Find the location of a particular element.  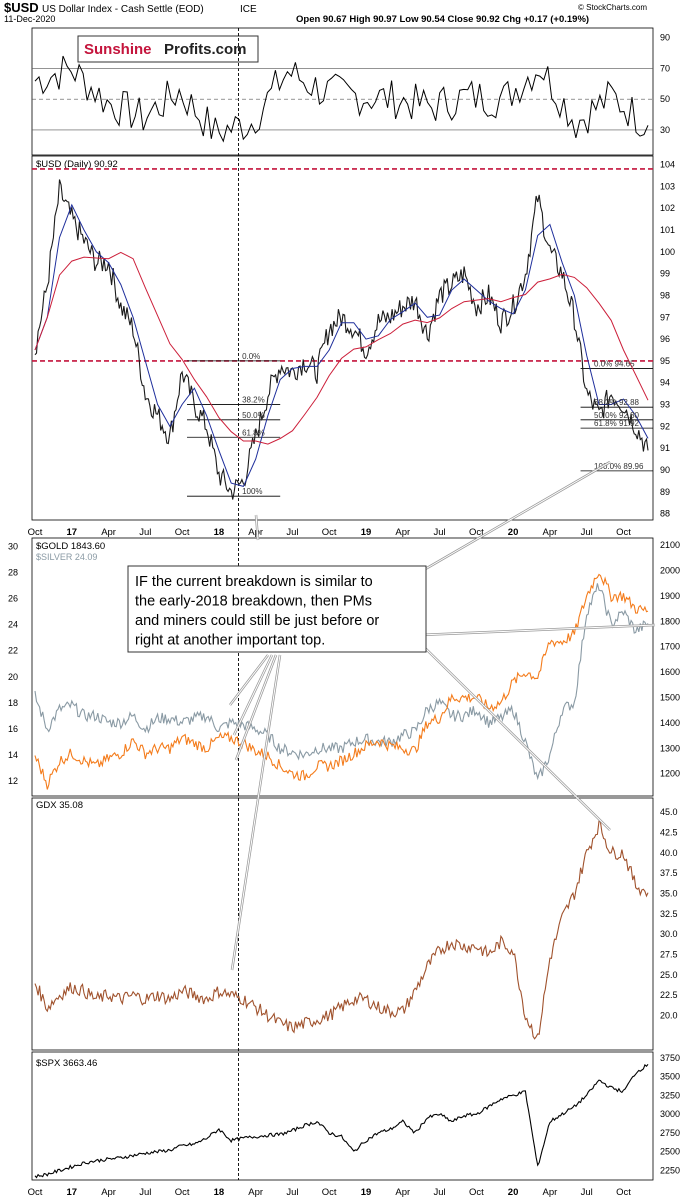

fib-2020-label: 100.0% 89.96 is located at coordinates (619, 466).